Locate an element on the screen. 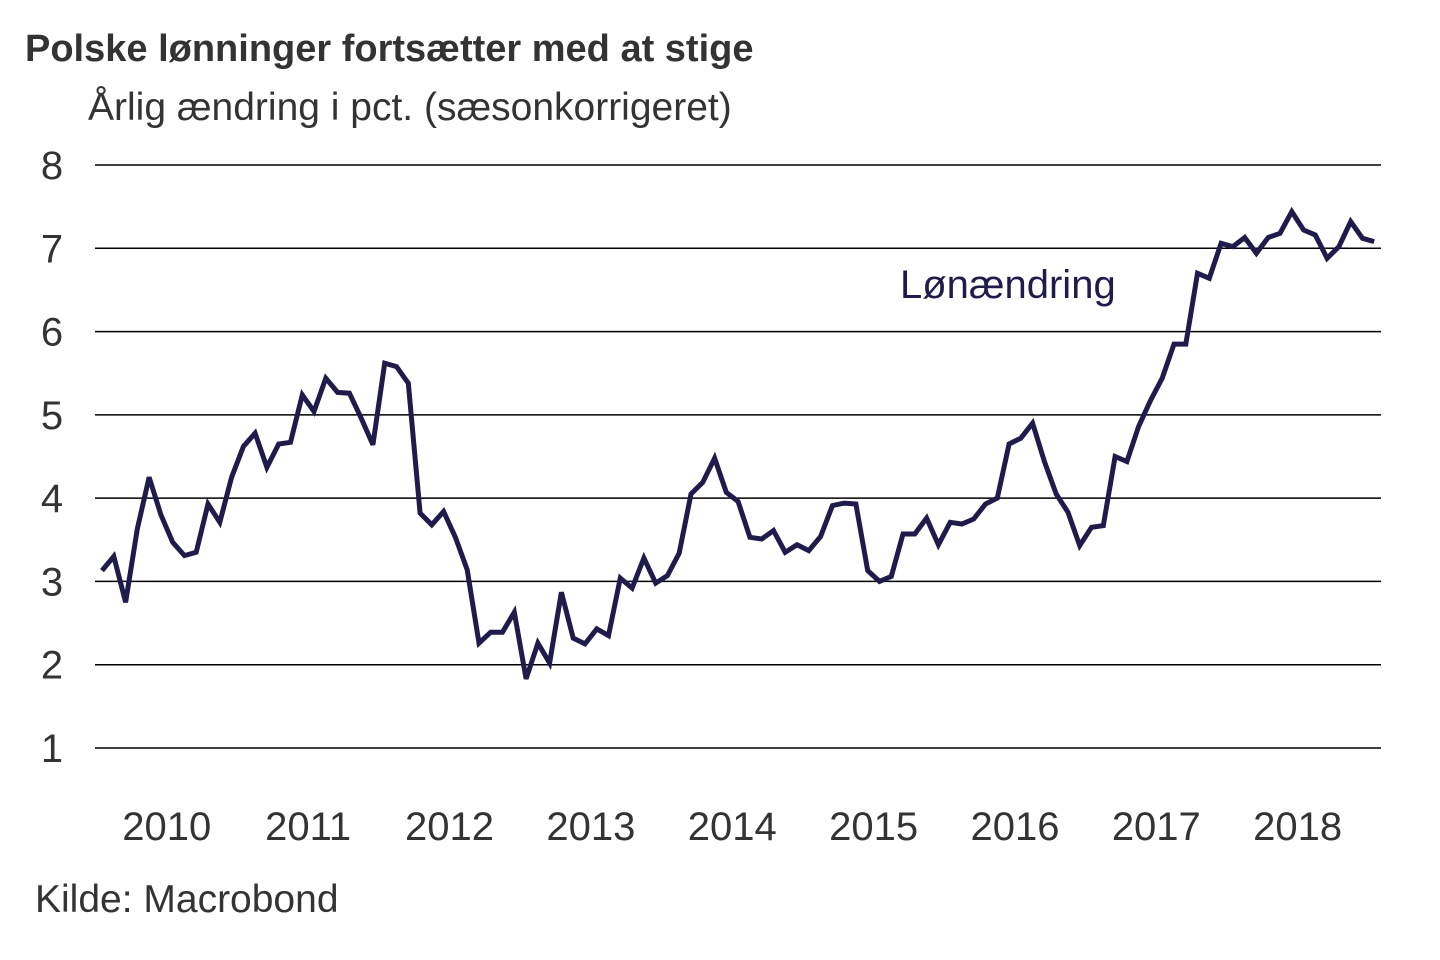 The width and height of the screenshot is (1440, 960). x-tick-label: 2012 is located at coordinates (449, 827).